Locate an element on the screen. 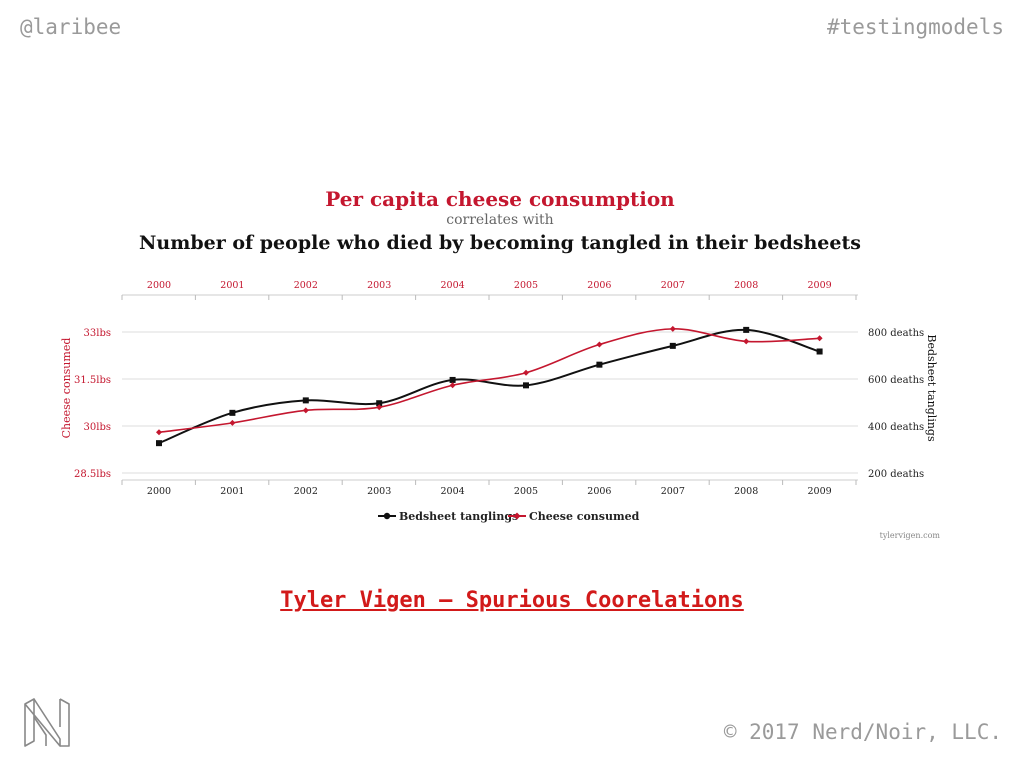 This screenshot has height=768, width=1024. chart-title: Per capita cheese consumption is located at coordinates (500, 199).